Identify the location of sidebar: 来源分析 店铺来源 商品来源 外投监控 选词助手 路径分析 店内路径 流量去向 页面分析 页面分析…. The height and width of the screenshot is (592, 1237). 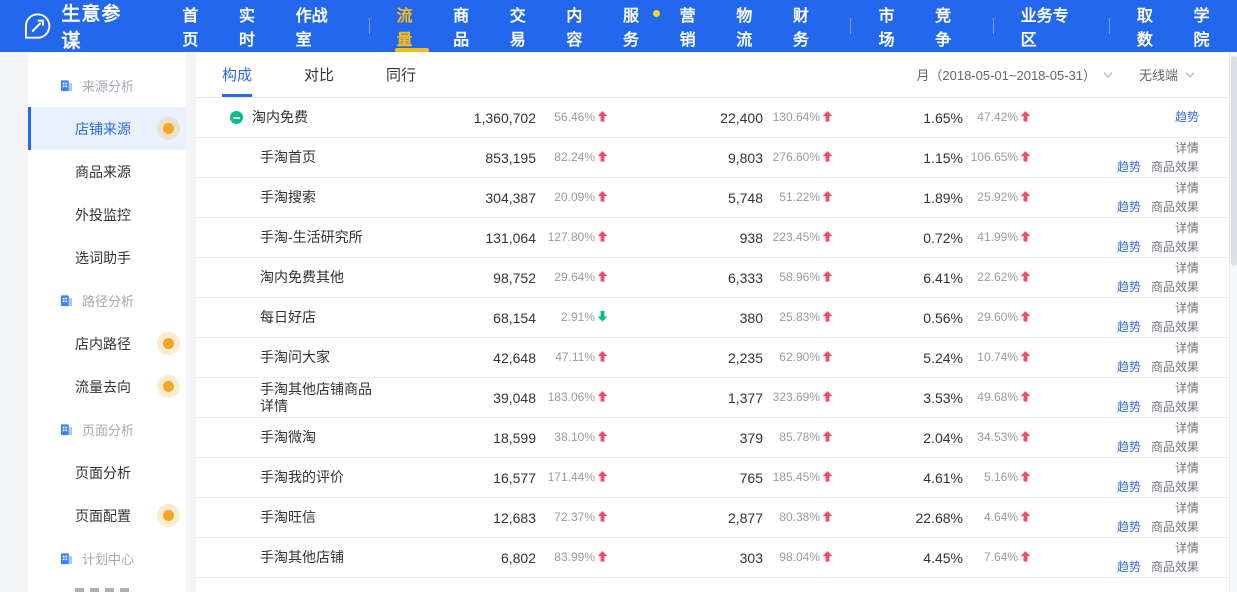
(107, 322).